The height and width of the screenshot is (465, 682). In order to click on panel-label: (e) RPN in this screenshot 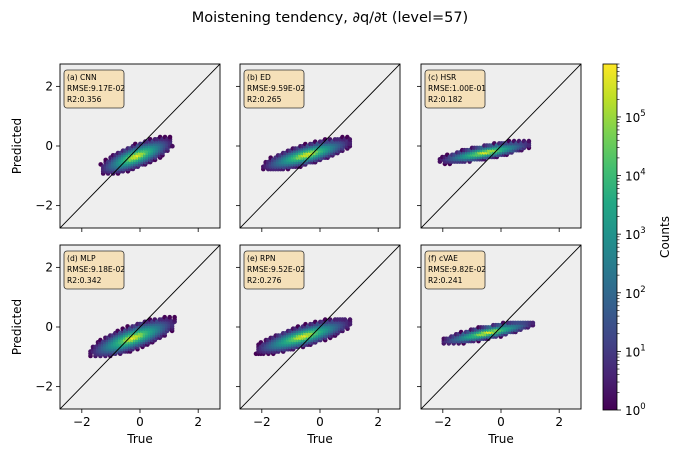, I will do `click(261, 258)`.